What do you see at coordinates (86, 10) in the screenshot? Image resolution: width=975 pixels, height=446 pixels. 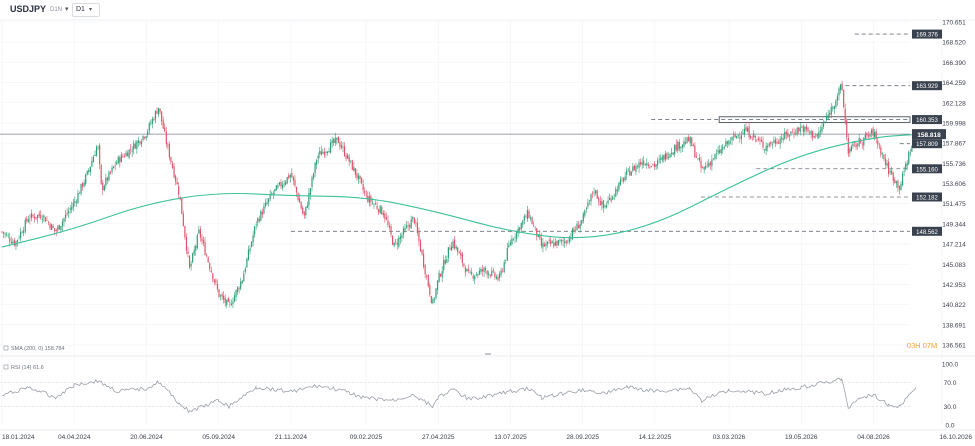 I see `timeframe-select` at bounding box center [86, 10].